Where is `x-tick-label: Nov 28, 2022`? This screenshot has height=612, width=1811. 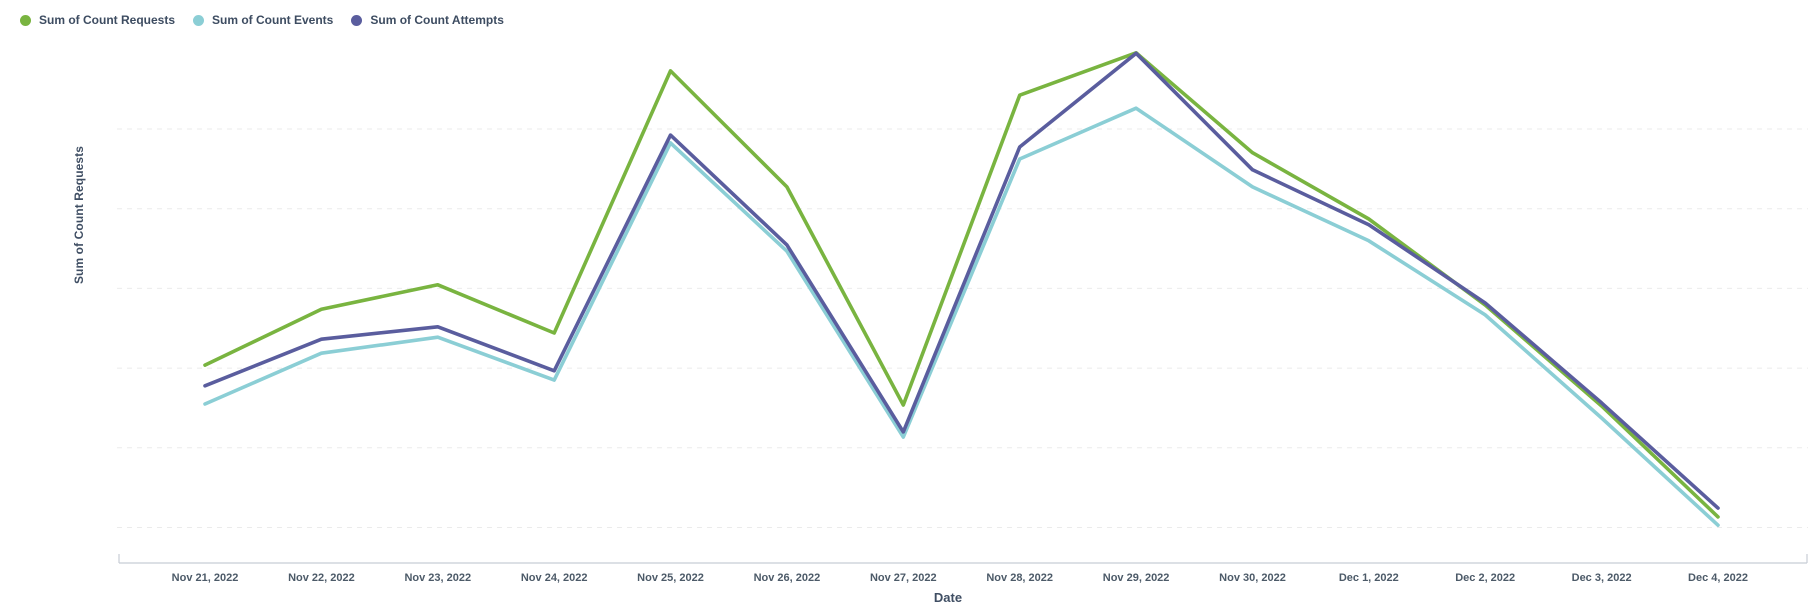
x-tick-label: Nov 28, 2022 is located at coordinates (1019, 578).